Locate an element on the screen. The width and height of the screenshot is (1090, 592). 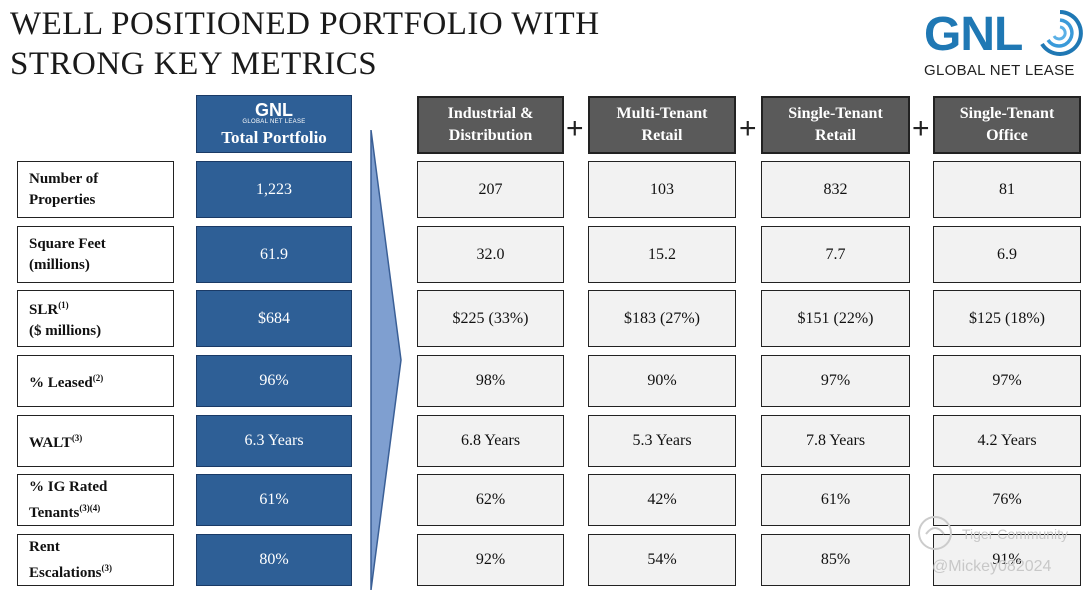
industrial-cell-ig-rated: 62% is located at coordinates (490, 500).